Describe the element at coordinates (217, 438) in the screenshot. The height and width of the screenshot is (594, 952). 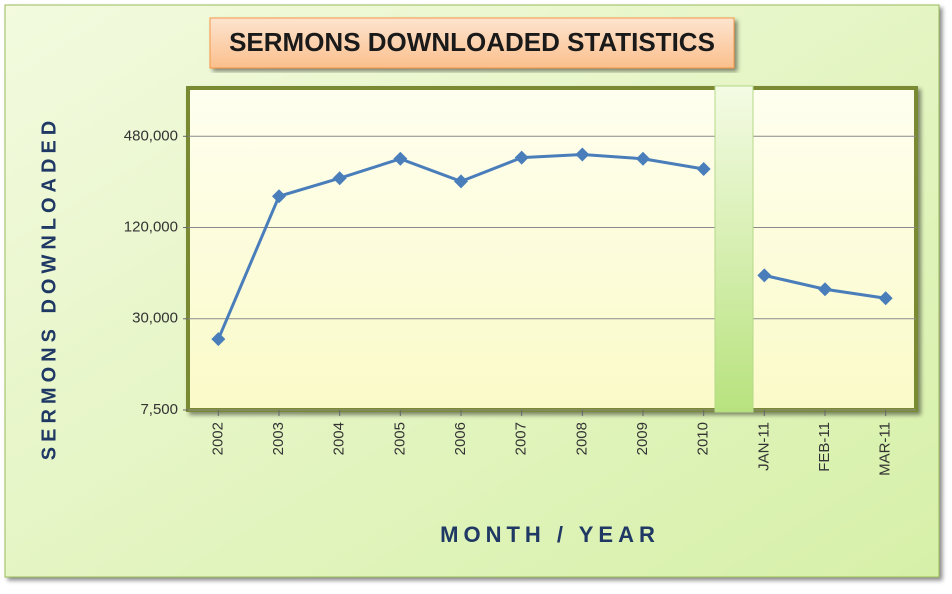
I see `x-tick-label: 2002` at that location.